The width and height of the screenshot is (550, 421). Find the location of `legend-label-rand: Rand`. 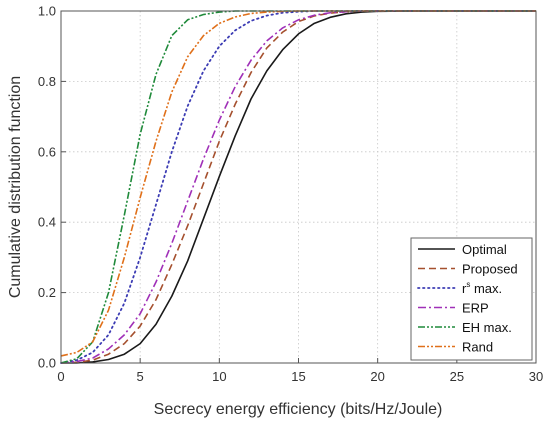

legend-label-rand: Rand is located at coordinates (477, 347).